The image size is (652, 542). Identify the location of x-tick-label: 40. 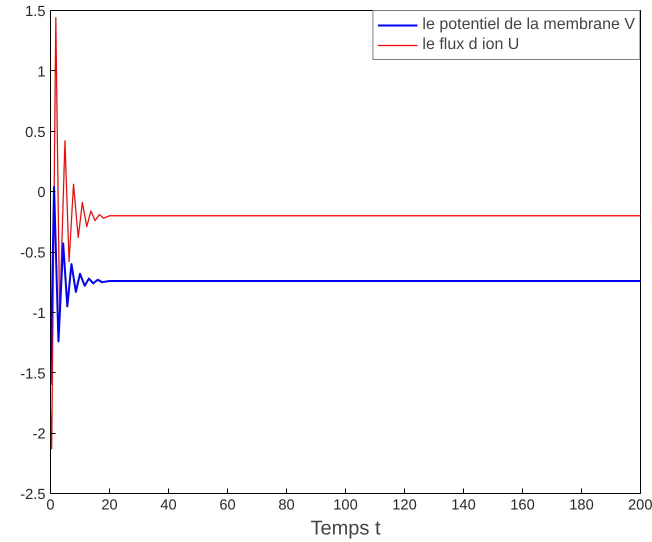
(168, 506).